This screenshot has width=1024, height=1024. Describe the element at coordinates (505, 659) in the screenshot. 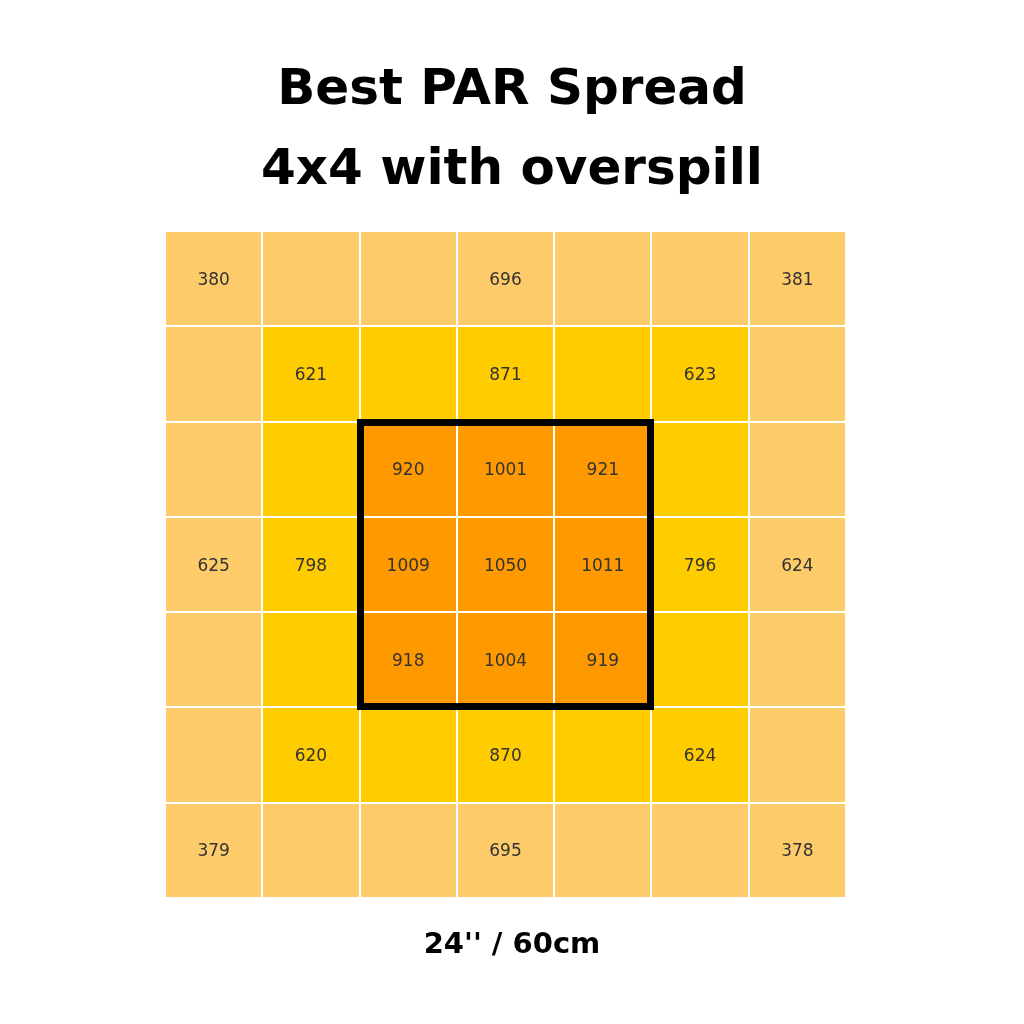

I see `data-label: 1004` at that location.